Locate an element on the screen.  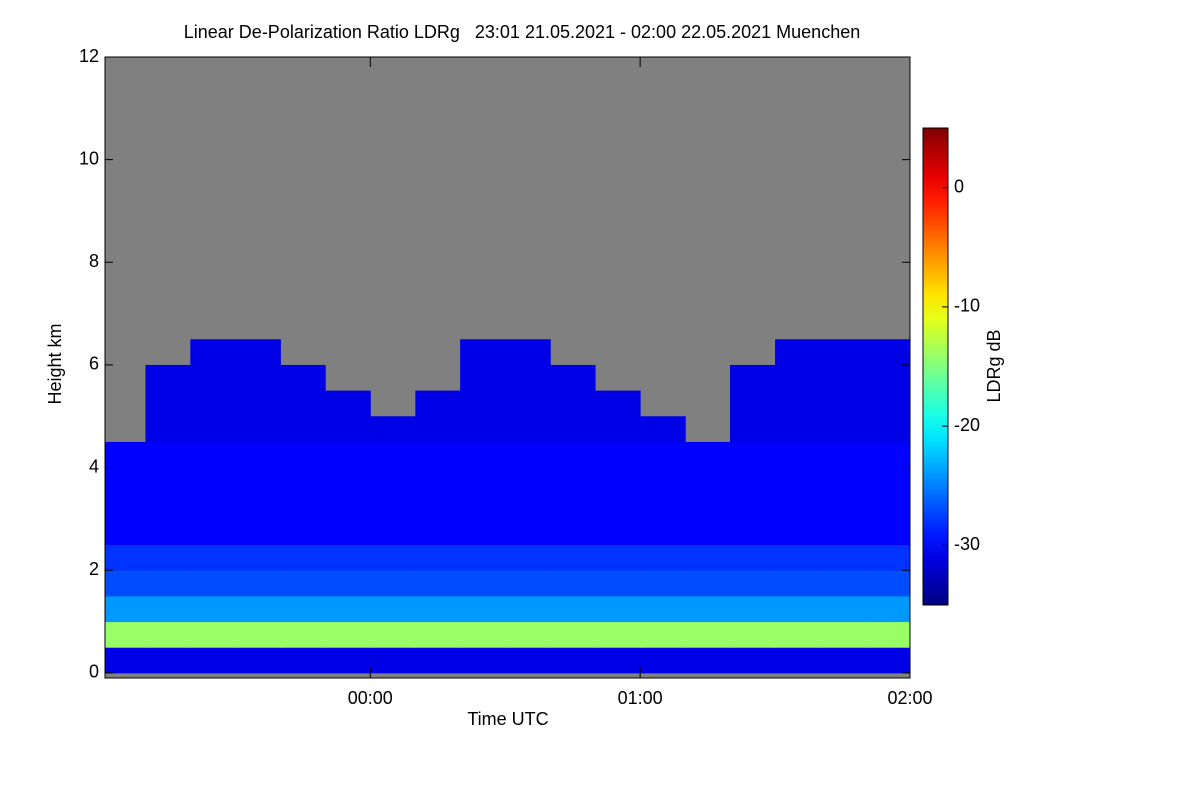
x-tick-label: 01:00 is located at coordinates (640, 698).